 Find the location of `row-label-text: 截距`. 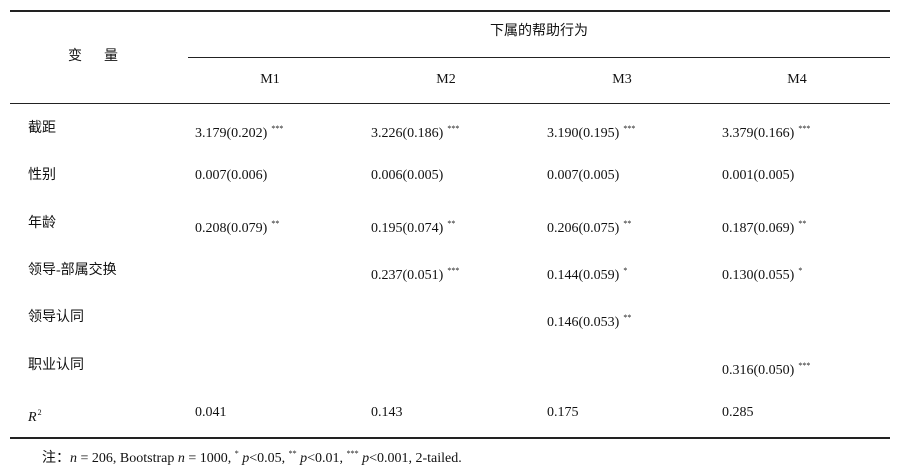

row-label-text: 截距 is located at coordinates (42, 128).